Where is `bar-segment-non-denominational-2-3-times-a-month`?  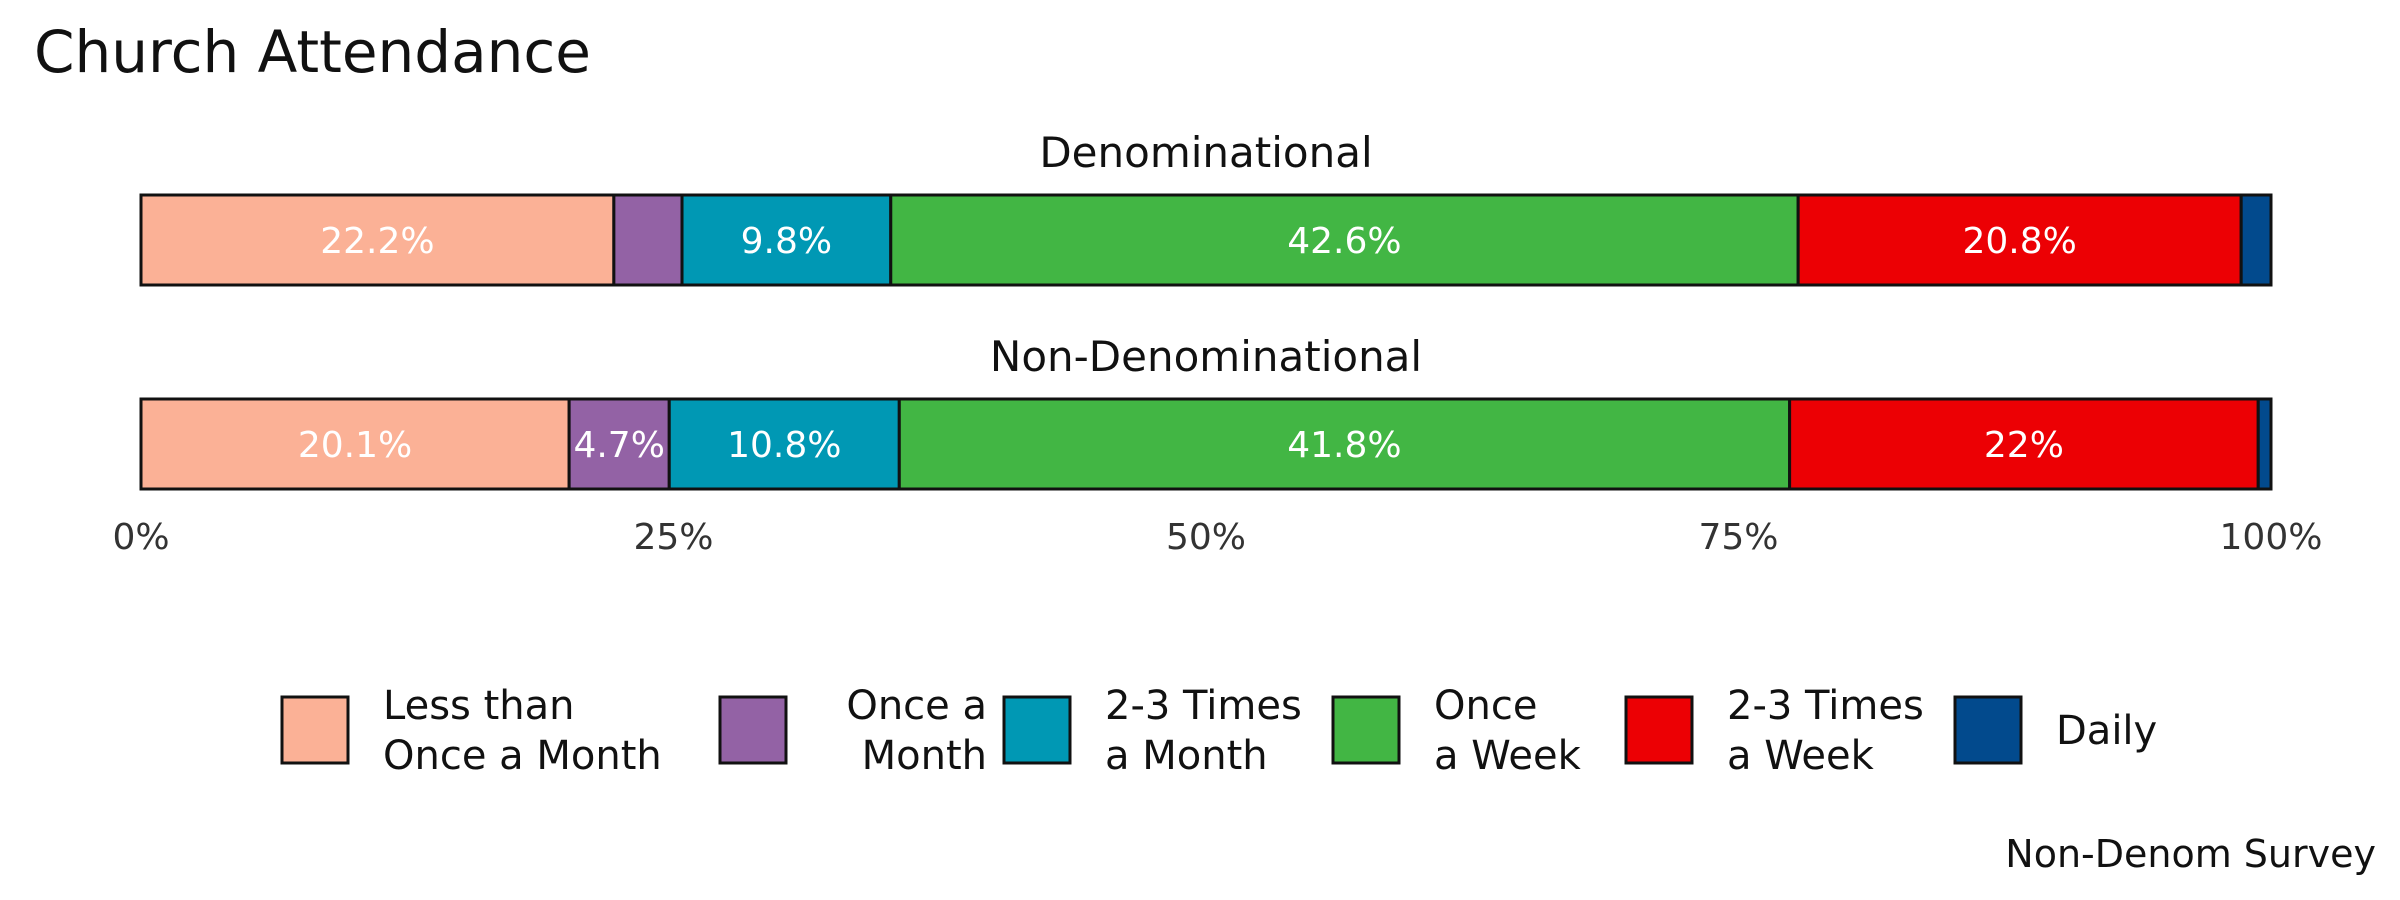 bar-segment-non-denominational-2-3-times-a-month is located at coordinates (784, 444).